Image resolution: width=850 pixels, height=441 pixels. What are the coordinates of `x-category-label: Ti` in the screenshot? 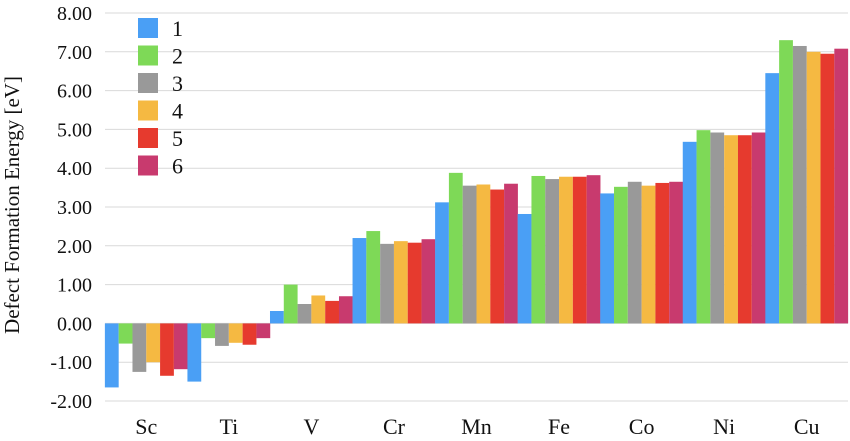 It's located at (228, 426).